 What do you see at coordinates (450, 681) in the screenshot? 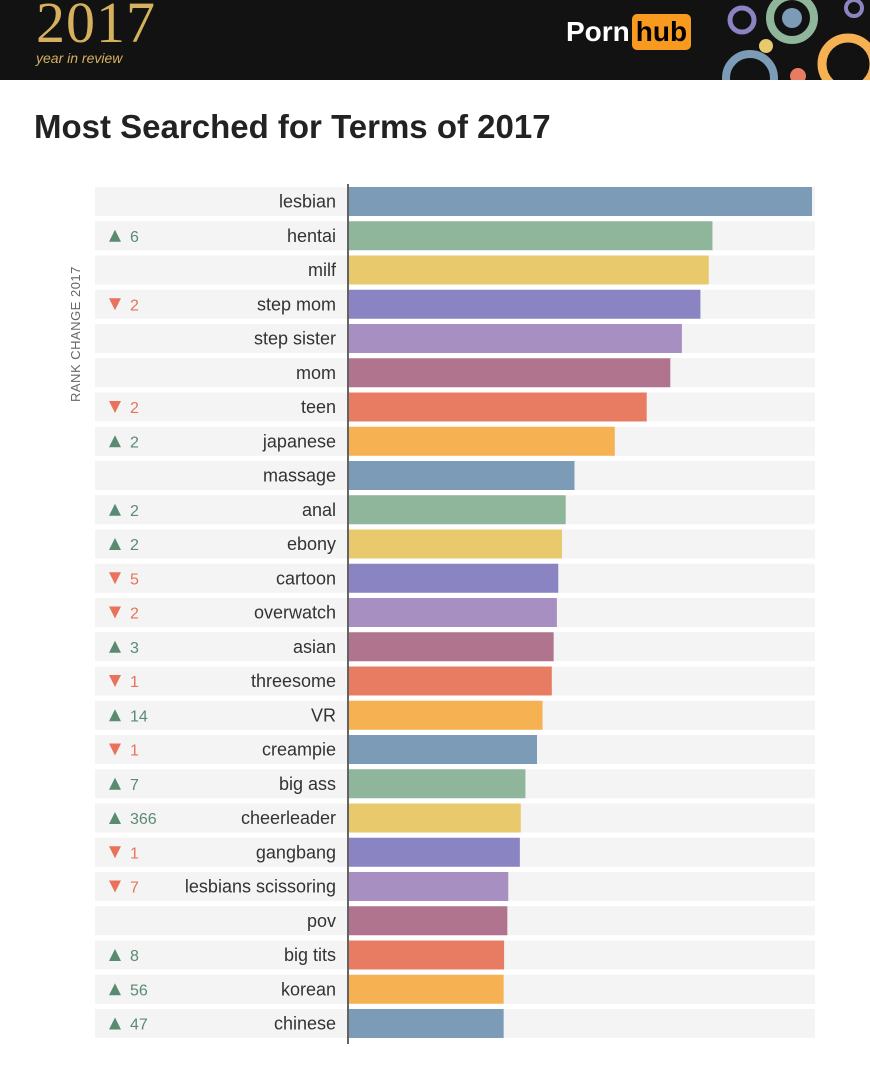
I see `bar-threesome` at bounding box center [450, 681].